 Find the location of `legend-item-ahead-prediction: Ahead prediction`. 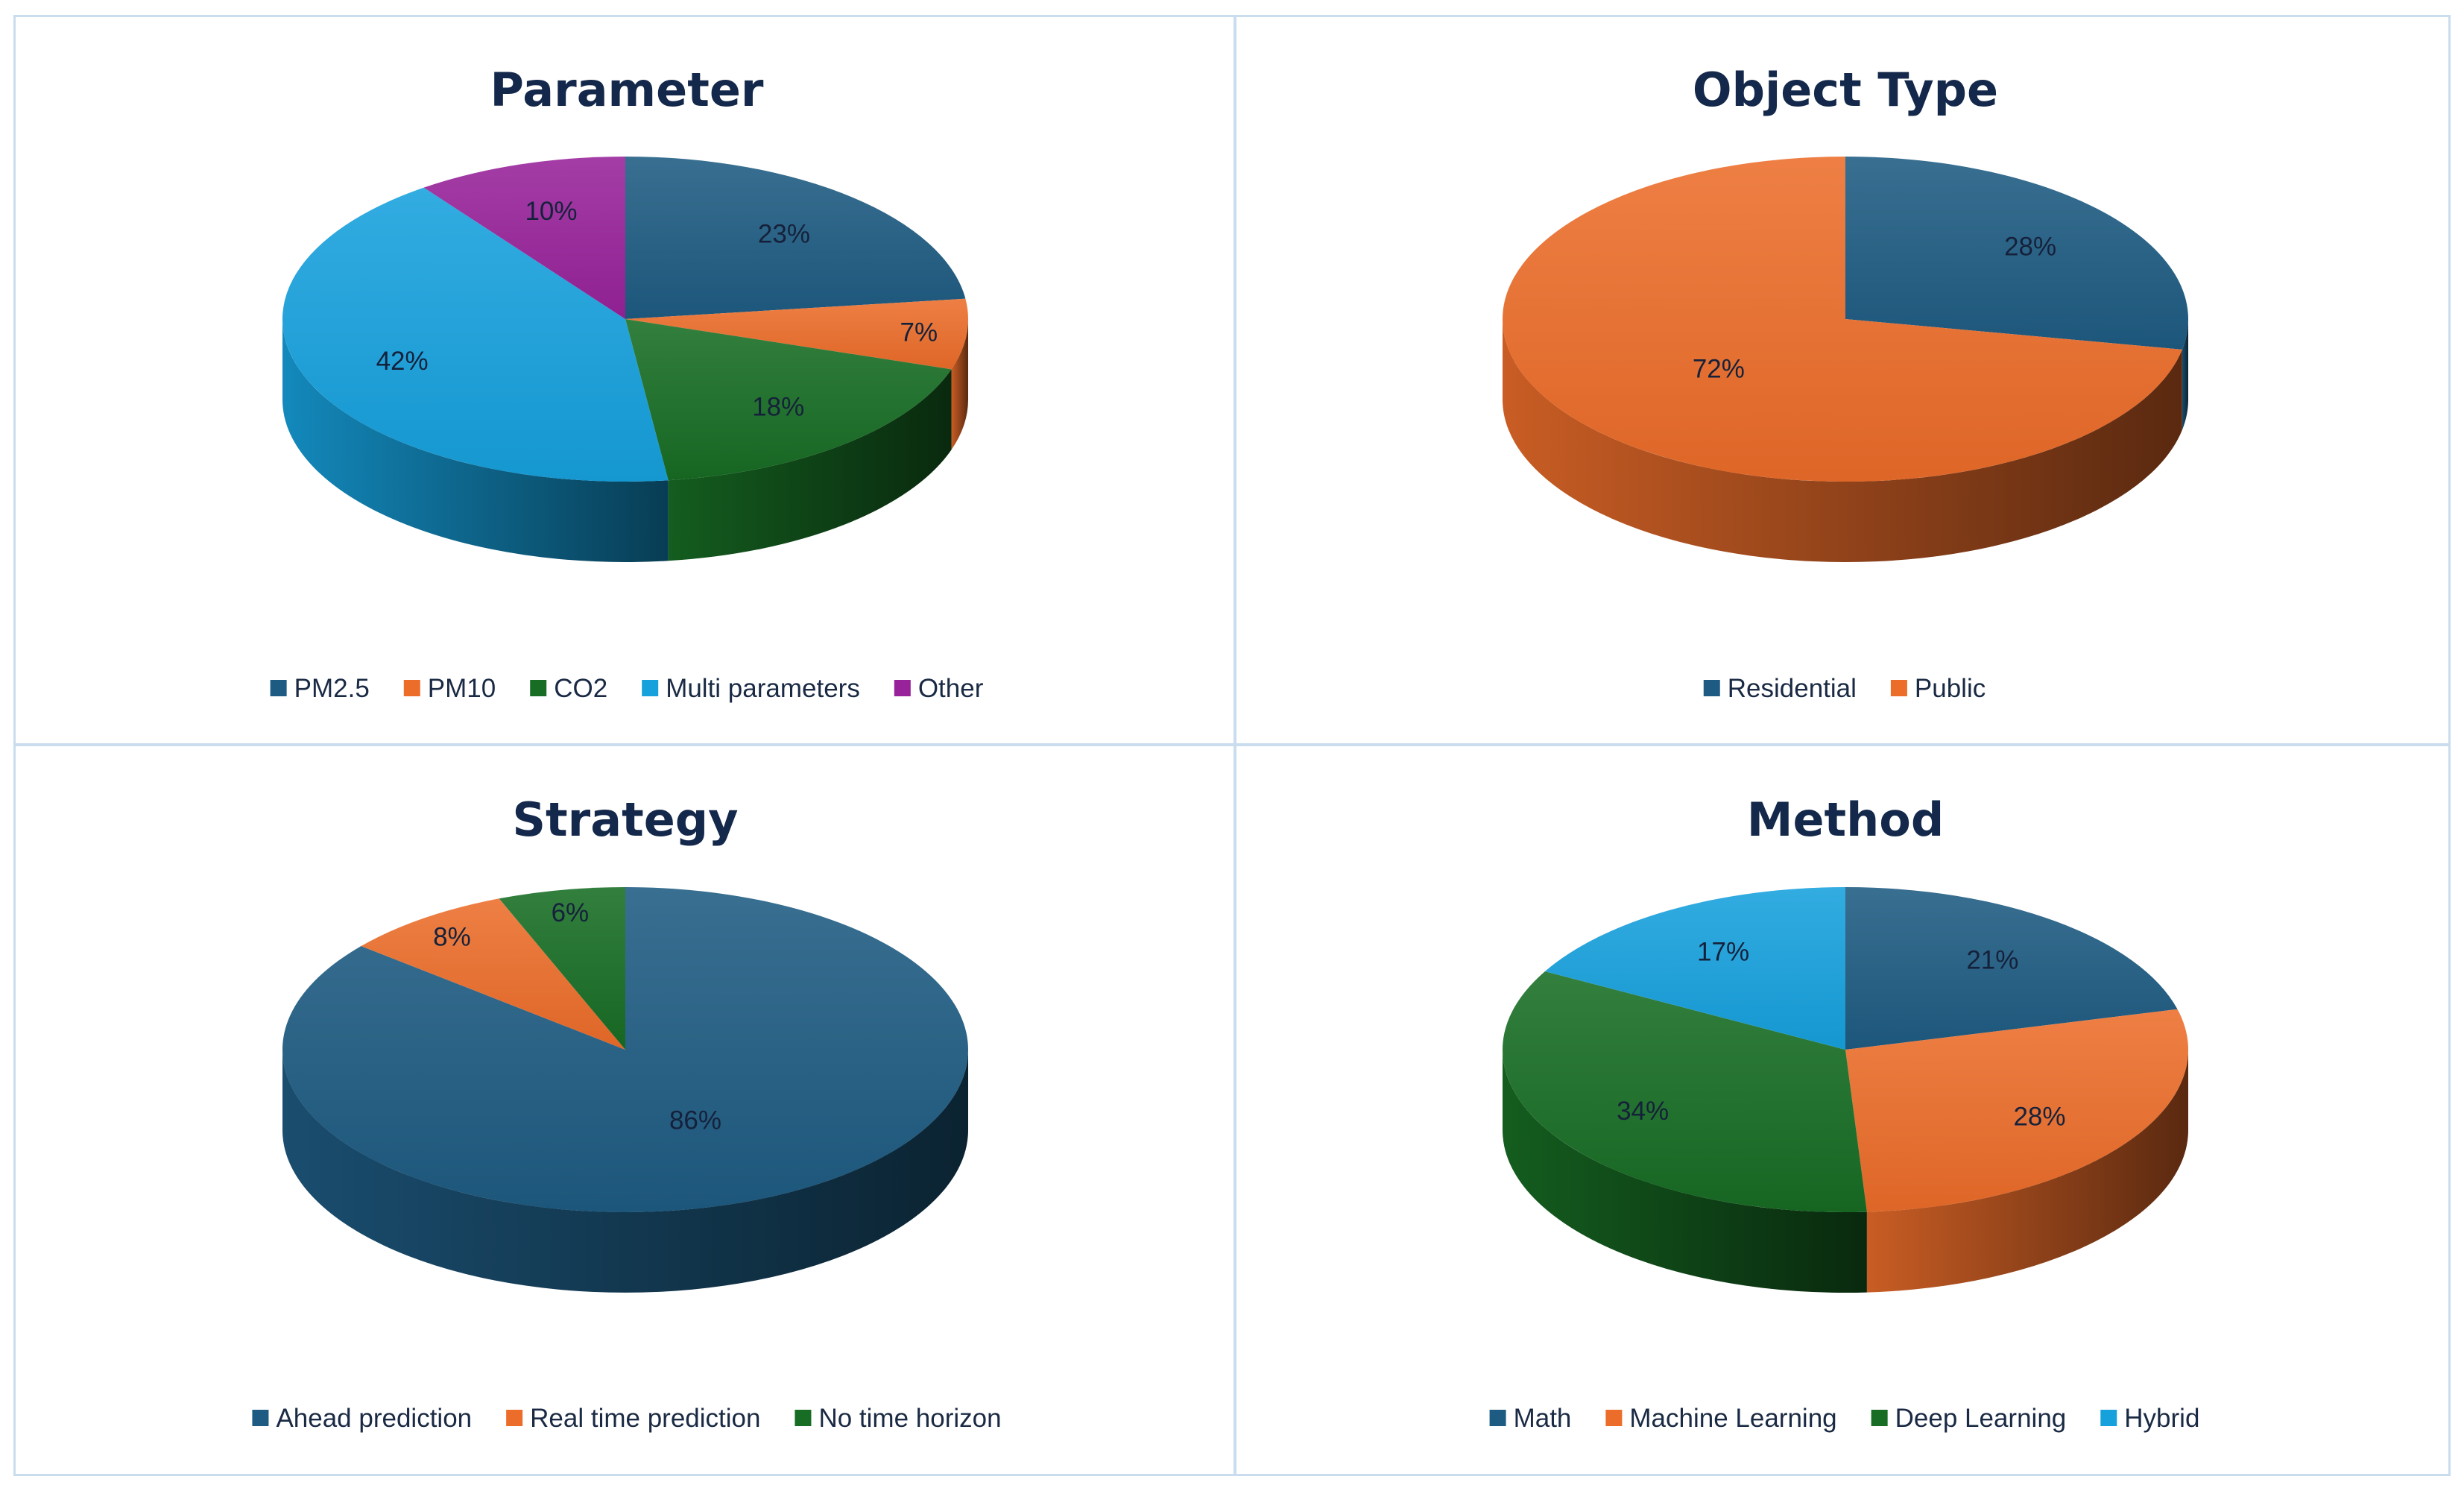

legend-item-ahead-prediction: Ahead prediction is located at coordinates (362, 1418).